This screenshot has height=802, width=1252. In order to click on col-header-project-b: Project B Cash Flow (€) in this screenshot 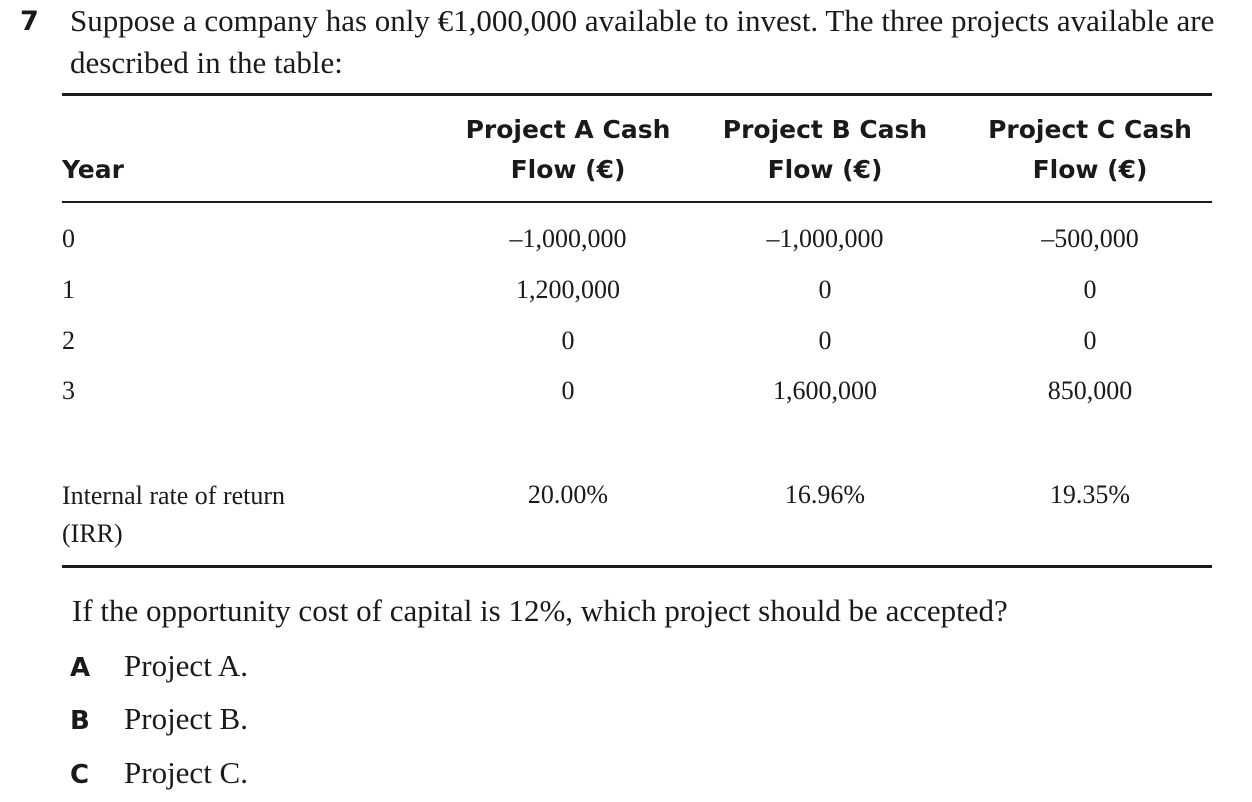, I will do `click(825, 150)`.